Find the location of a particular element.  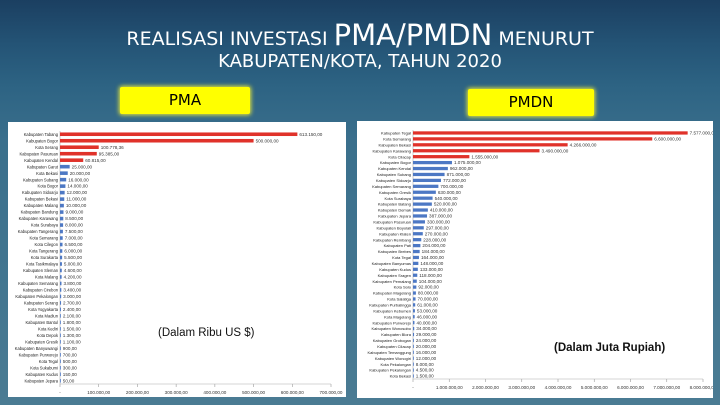

pmdn-category-label: Kabupaten Pasuruan is located at coordinates (392, 221).